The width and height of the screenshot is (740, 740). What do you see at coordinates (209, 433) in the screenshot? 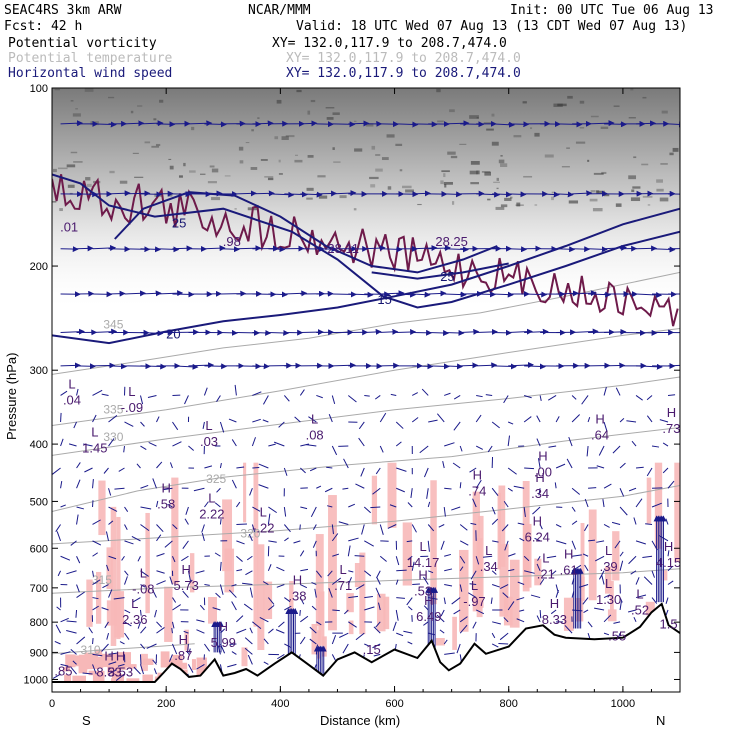
I see `pv-extremum-label: L.03` at bounding box center [209, 433].